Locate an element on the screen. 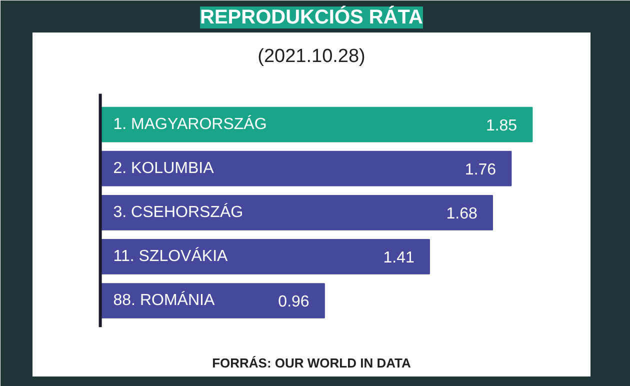 The width and height of the screenshot is (630, 386). data-label: 0.96 is located at coordinates (294, 302).